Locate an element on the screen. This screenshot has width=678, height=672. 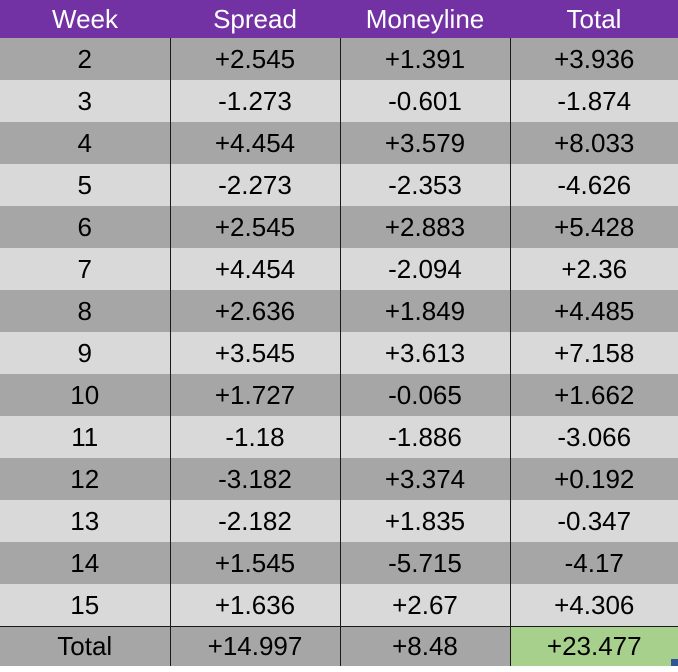
cell-week: 12 is located at coordinates (85, 479).